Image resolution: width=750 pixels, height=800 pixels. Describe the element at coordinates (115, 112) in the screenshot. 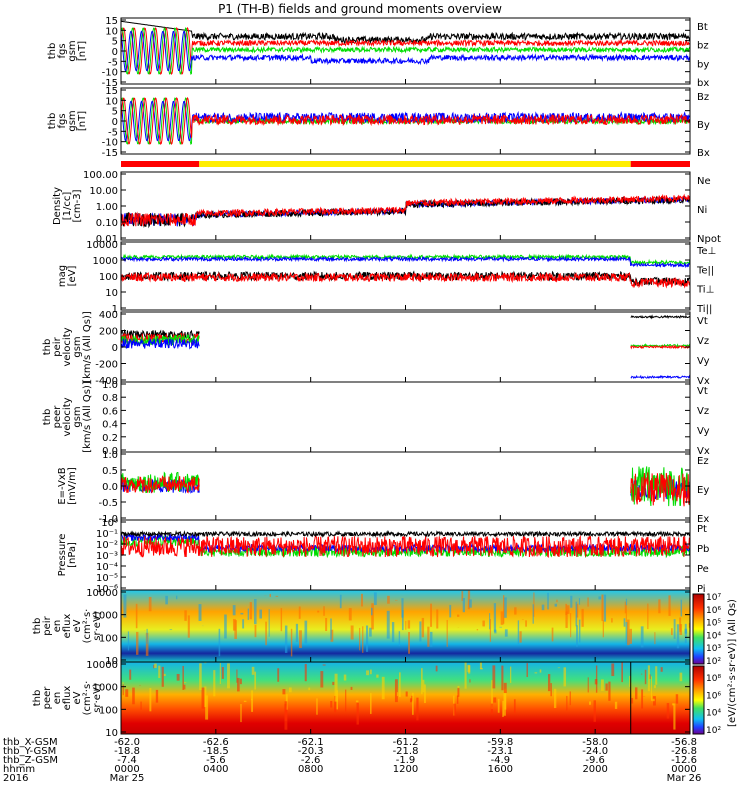

I see `y-tick-label: 5` at that location.